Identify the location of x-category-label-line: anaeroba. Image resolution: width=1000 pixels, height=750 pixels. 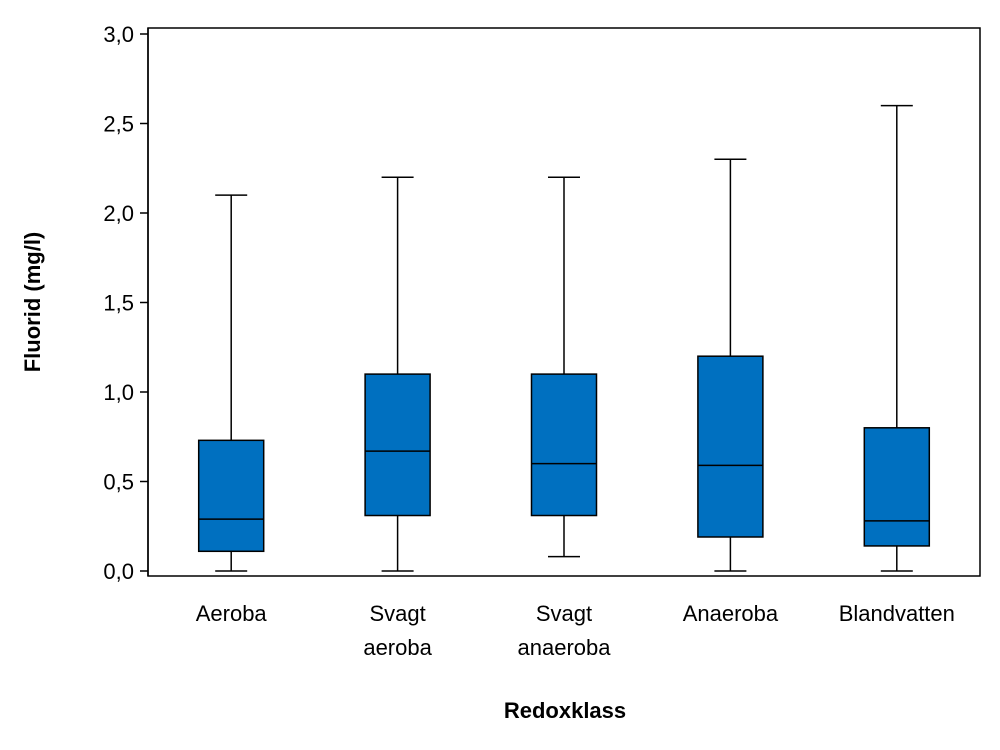
(565, 647).